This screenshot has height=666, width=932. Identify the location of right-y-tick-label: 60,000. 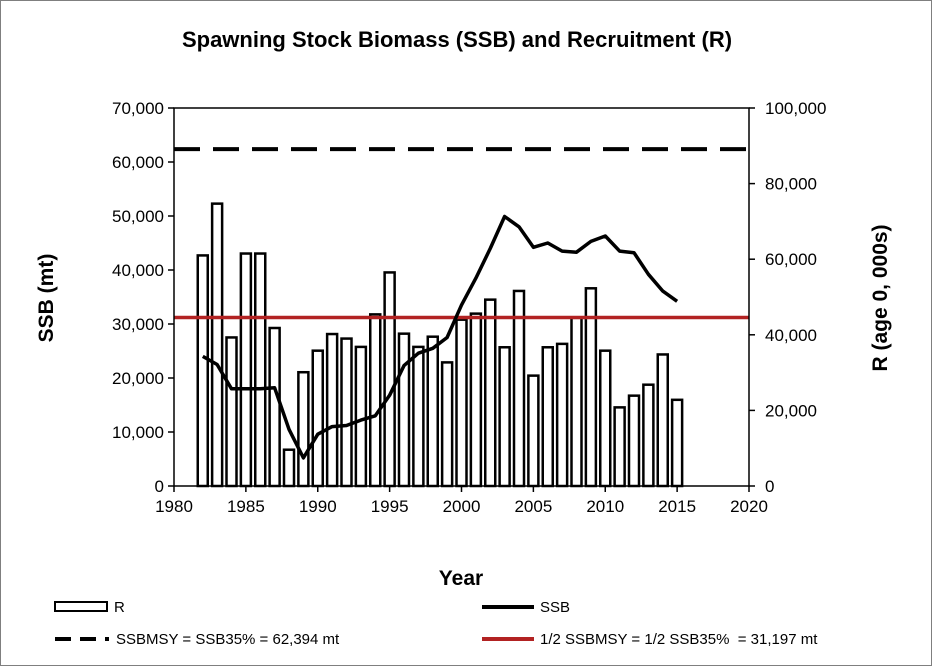
(791, 259).